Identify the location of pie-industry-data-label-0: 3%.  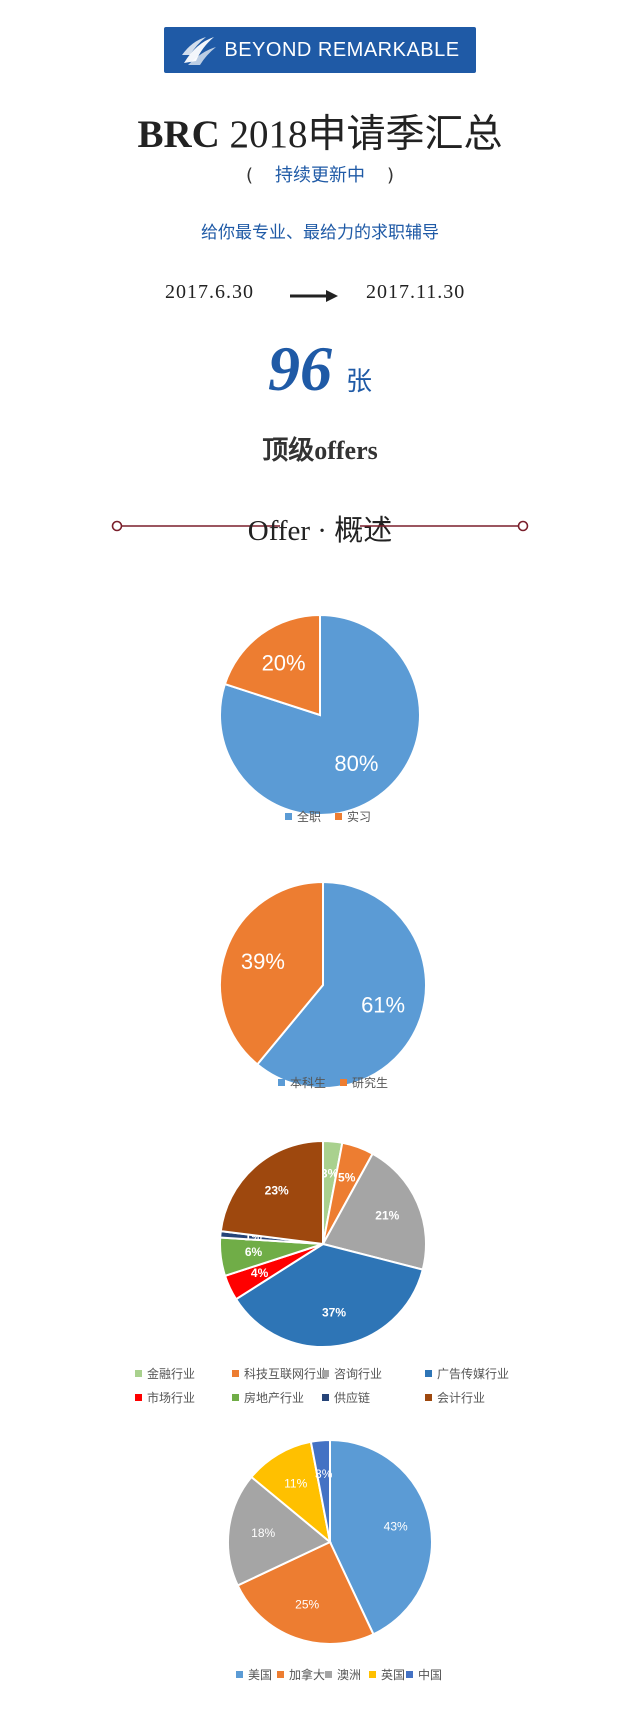
(330, 1173).